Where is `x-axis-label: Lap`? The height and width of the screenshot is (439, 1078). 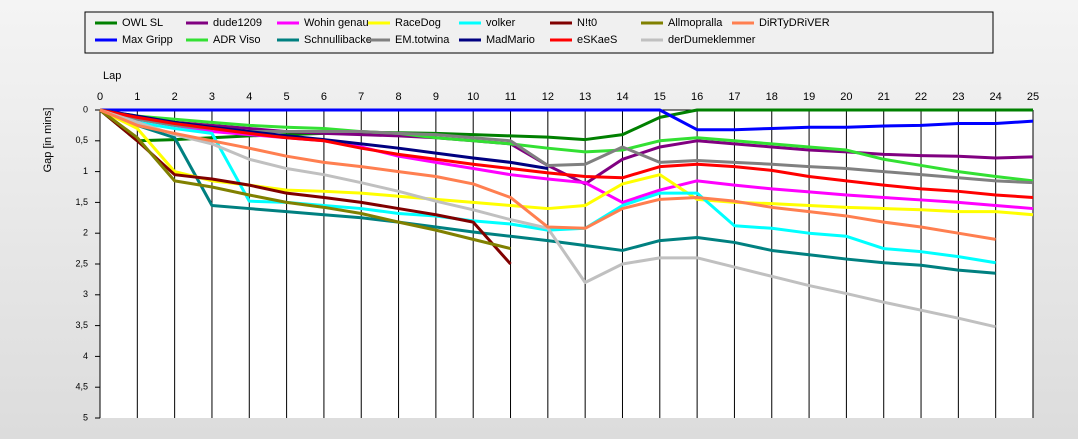 x-axis-label: Lap is located at coordinates (112, 76).